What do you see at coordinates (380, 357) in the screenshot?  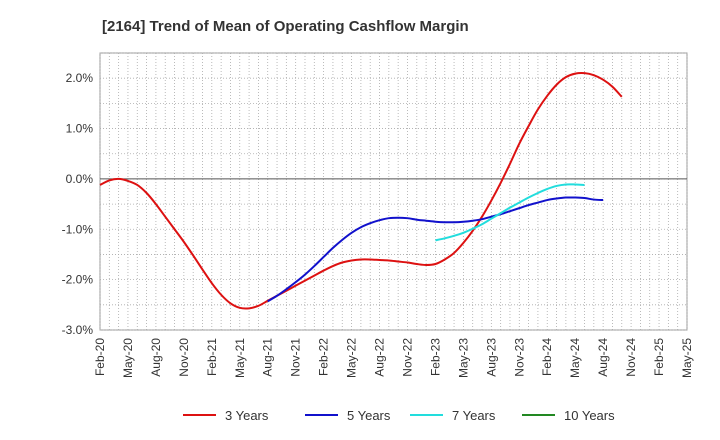 I see `x-tick-label: Aug-22` at bounding box center [380, 357].